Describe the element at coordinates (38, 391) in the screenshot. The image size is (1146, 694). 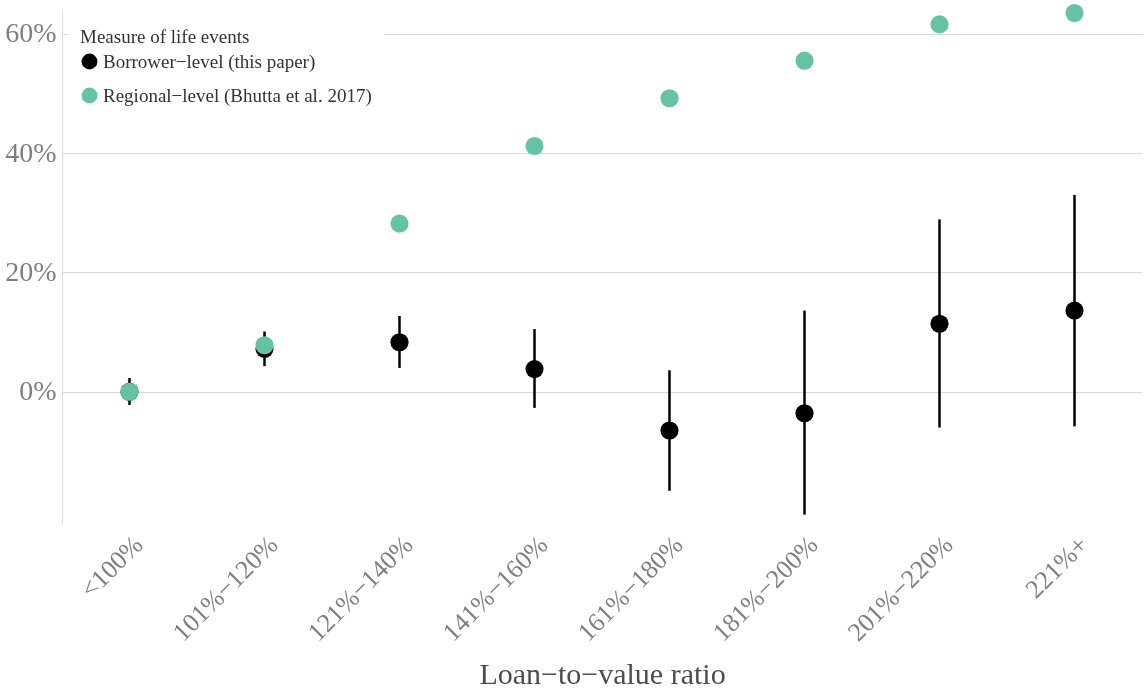
I see `y-tick-label: 0%` at that location.